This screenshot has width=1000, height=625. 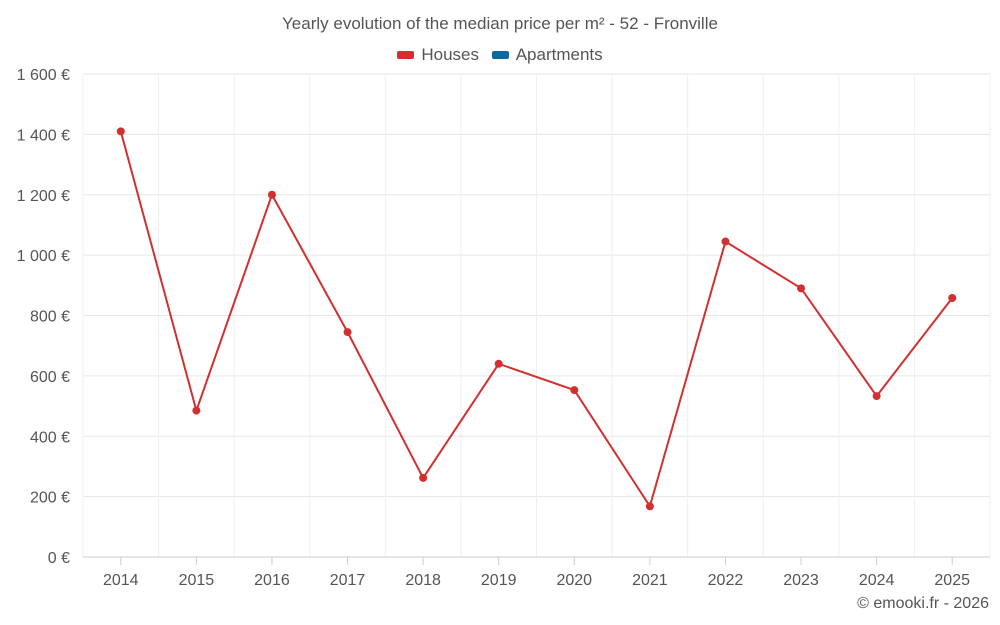 What do you see at coordinates (43, 196) in the screenshot?
I see `y-tick-label: 1 200 €` at bounding box center [43, 196].